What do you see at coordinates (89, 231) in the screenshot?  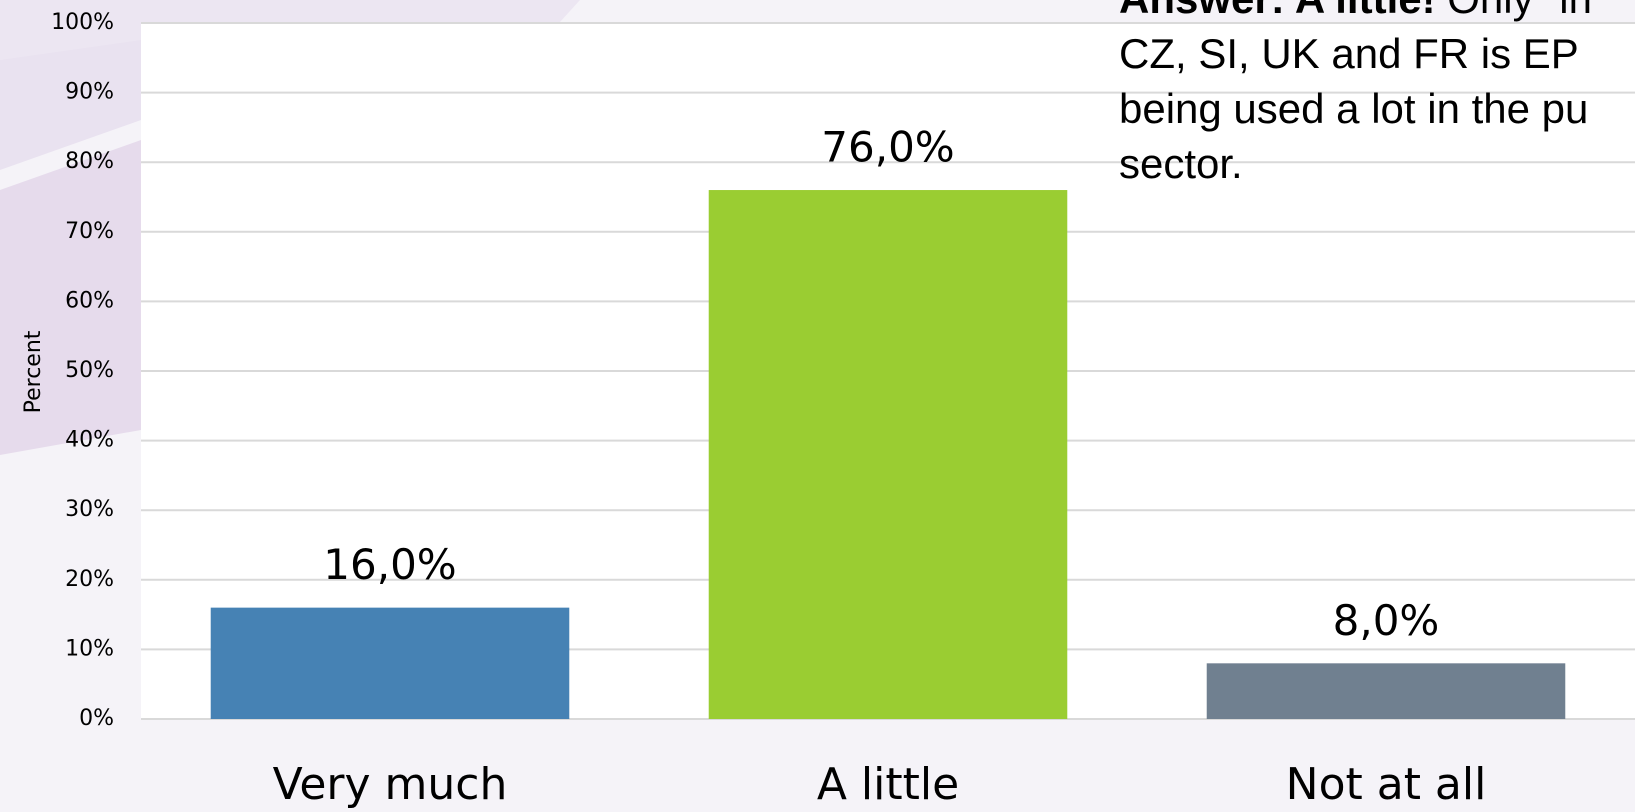 I see `y-tick-label: 70%` at bounding box center [89, 231].